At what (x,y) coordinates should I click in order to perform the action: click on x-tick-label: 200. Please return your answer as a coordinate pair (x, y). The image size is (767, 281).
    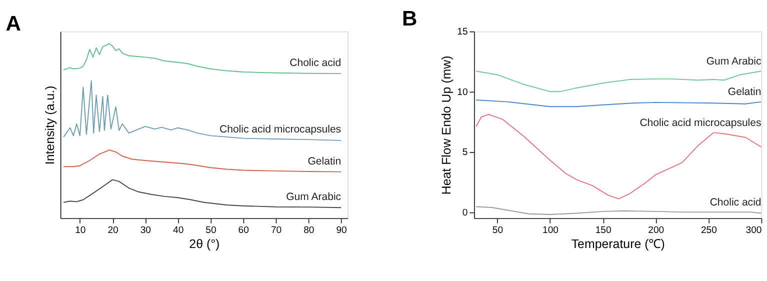
    Looking at the image, I should click on (656, 230).